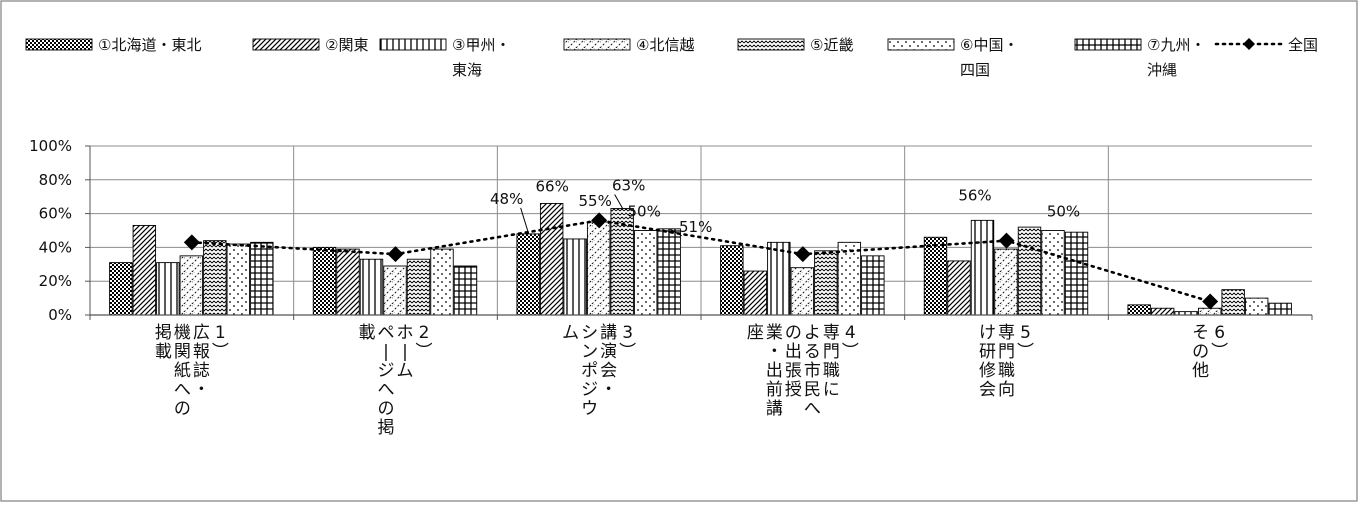  Describe the element at coordinates (50, 146) in the screenshot. I see `y-tick-label: 100%` at that location.